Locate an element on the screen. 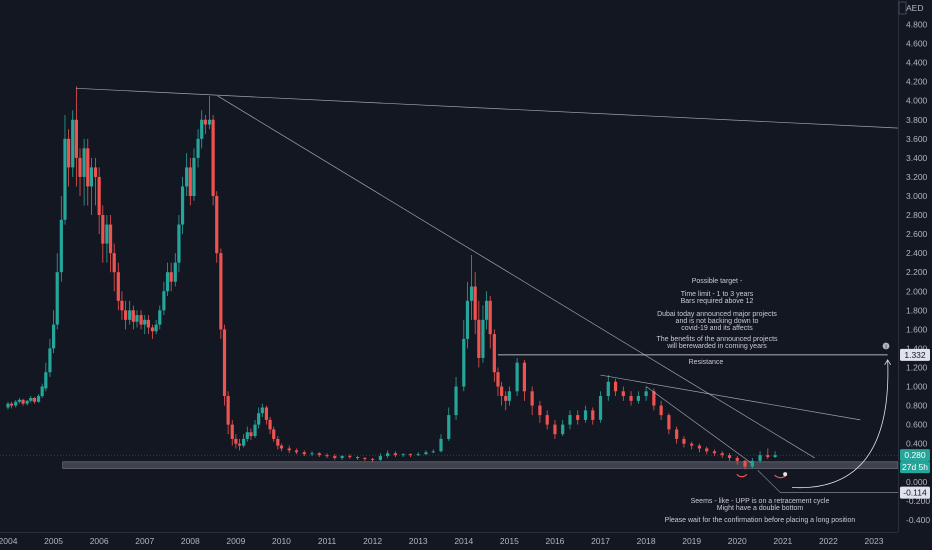 The height and width of the screenshot is (550, 932). note-line: The benefits of the announced projects is located at coordinates (717, 339).